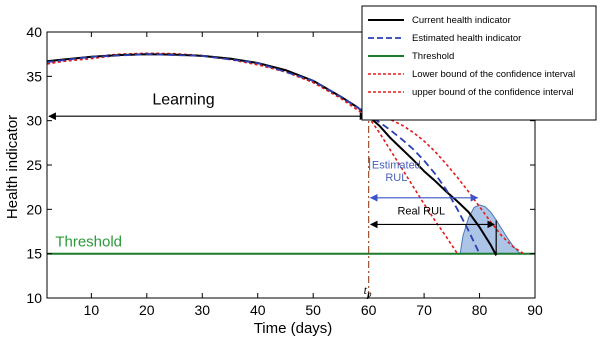  Describe the element at coordinates (461, 20) in the screenshot. I see `legend-label-current: Current health indicator` at that location.